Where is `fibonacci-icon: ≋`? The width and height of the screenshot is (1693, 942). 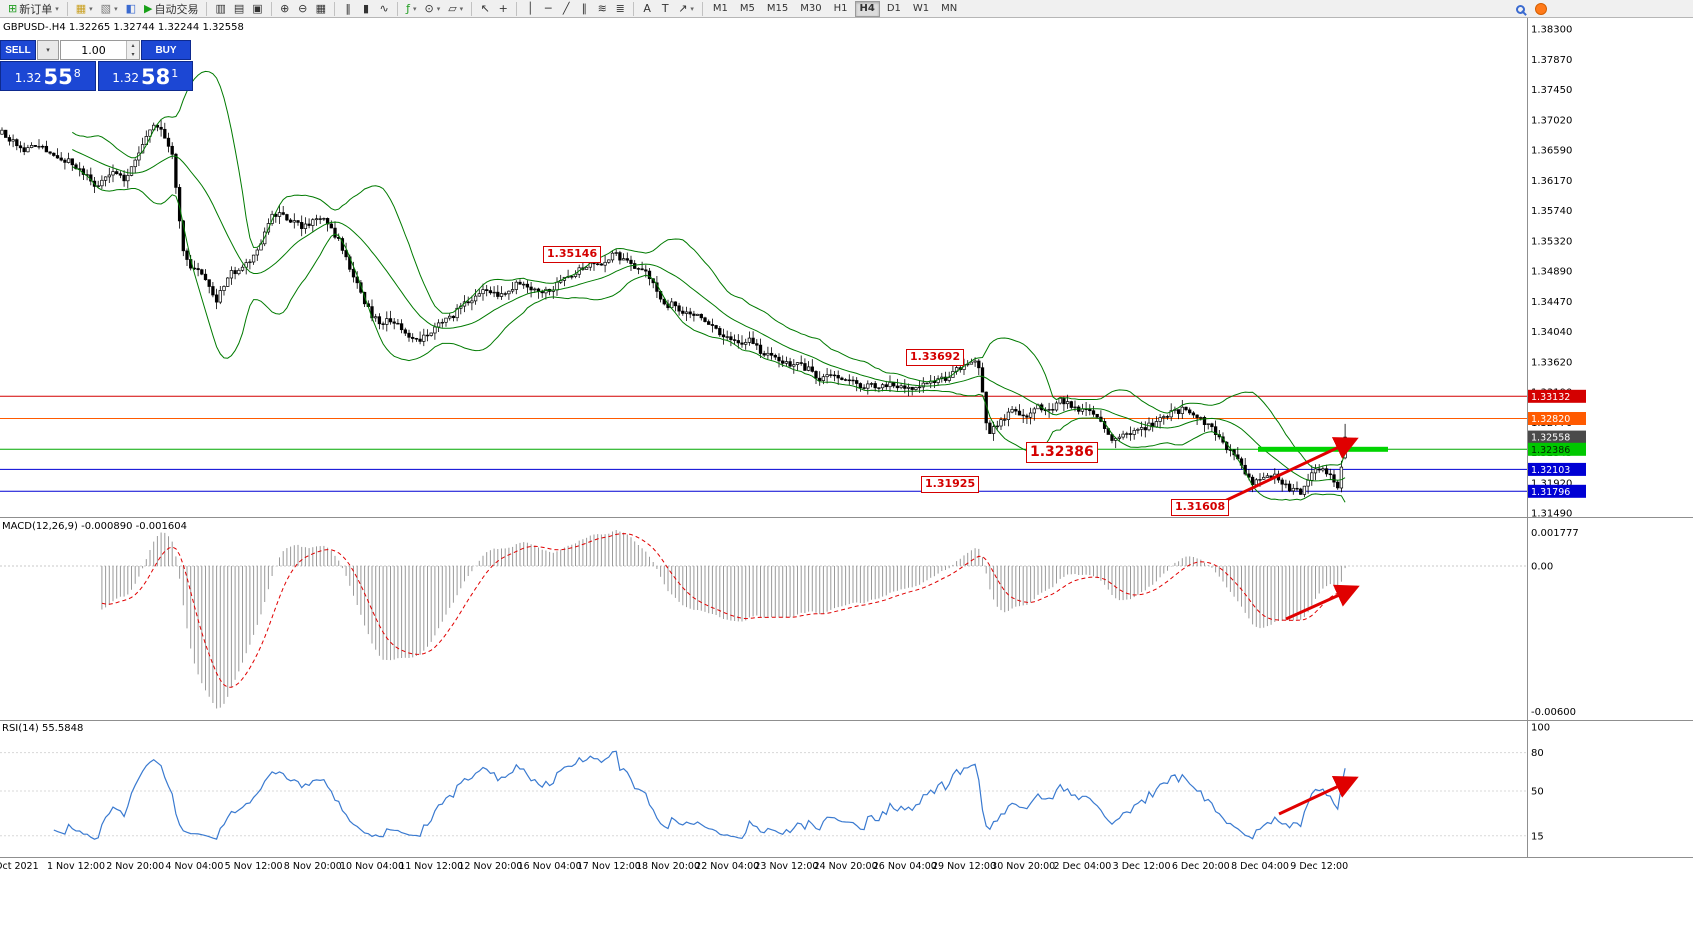
fibonacci-icon: ≋ is located at coordinates (602, 9).